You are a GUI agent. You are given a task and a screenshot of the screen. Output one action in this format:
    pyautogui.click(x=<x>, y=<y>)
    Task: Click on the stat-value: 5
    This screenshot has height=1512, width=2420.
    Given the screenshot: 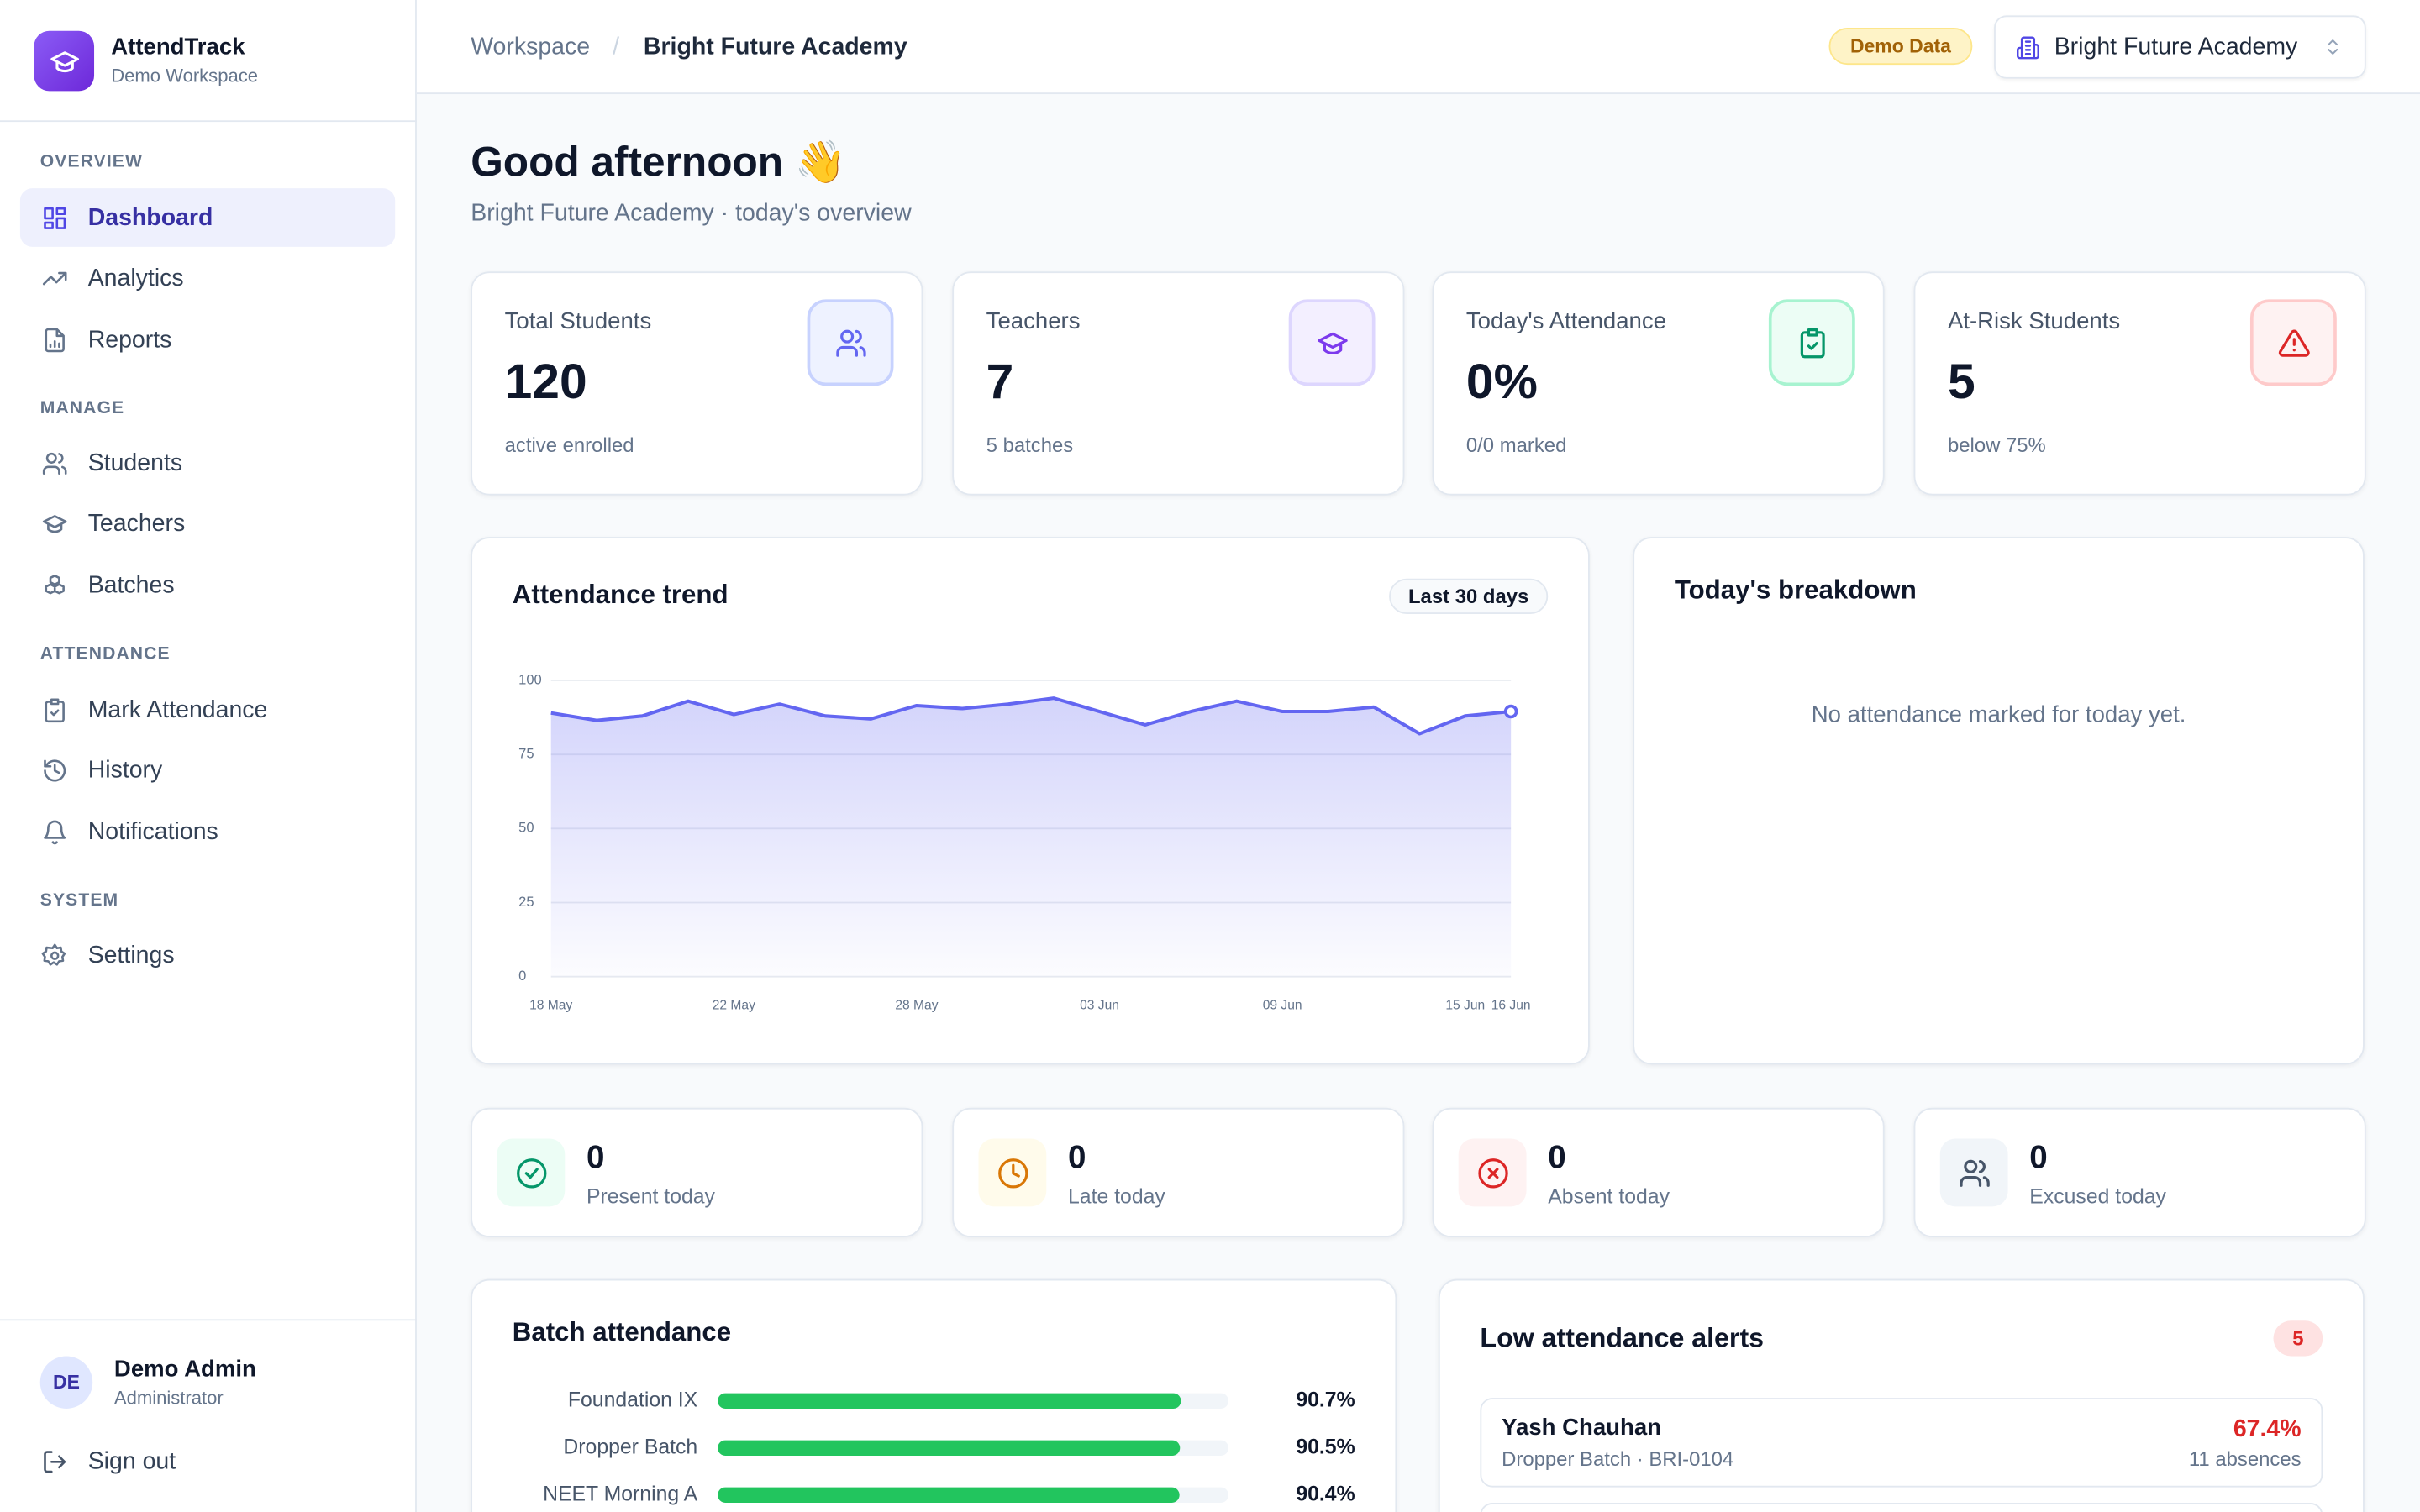 What is the action you would take?
    pyautogui.click(x=1961, y=381)
    